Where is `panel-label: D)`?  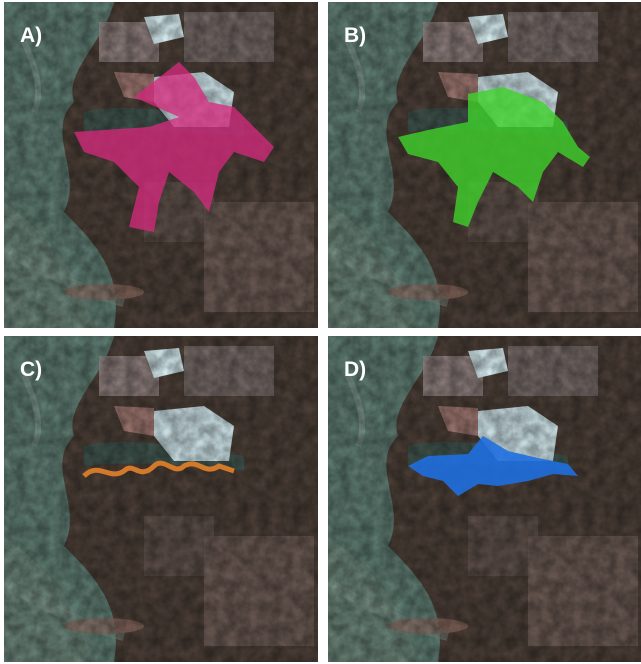
panel-label: D) is located at coordinates (355, 369).